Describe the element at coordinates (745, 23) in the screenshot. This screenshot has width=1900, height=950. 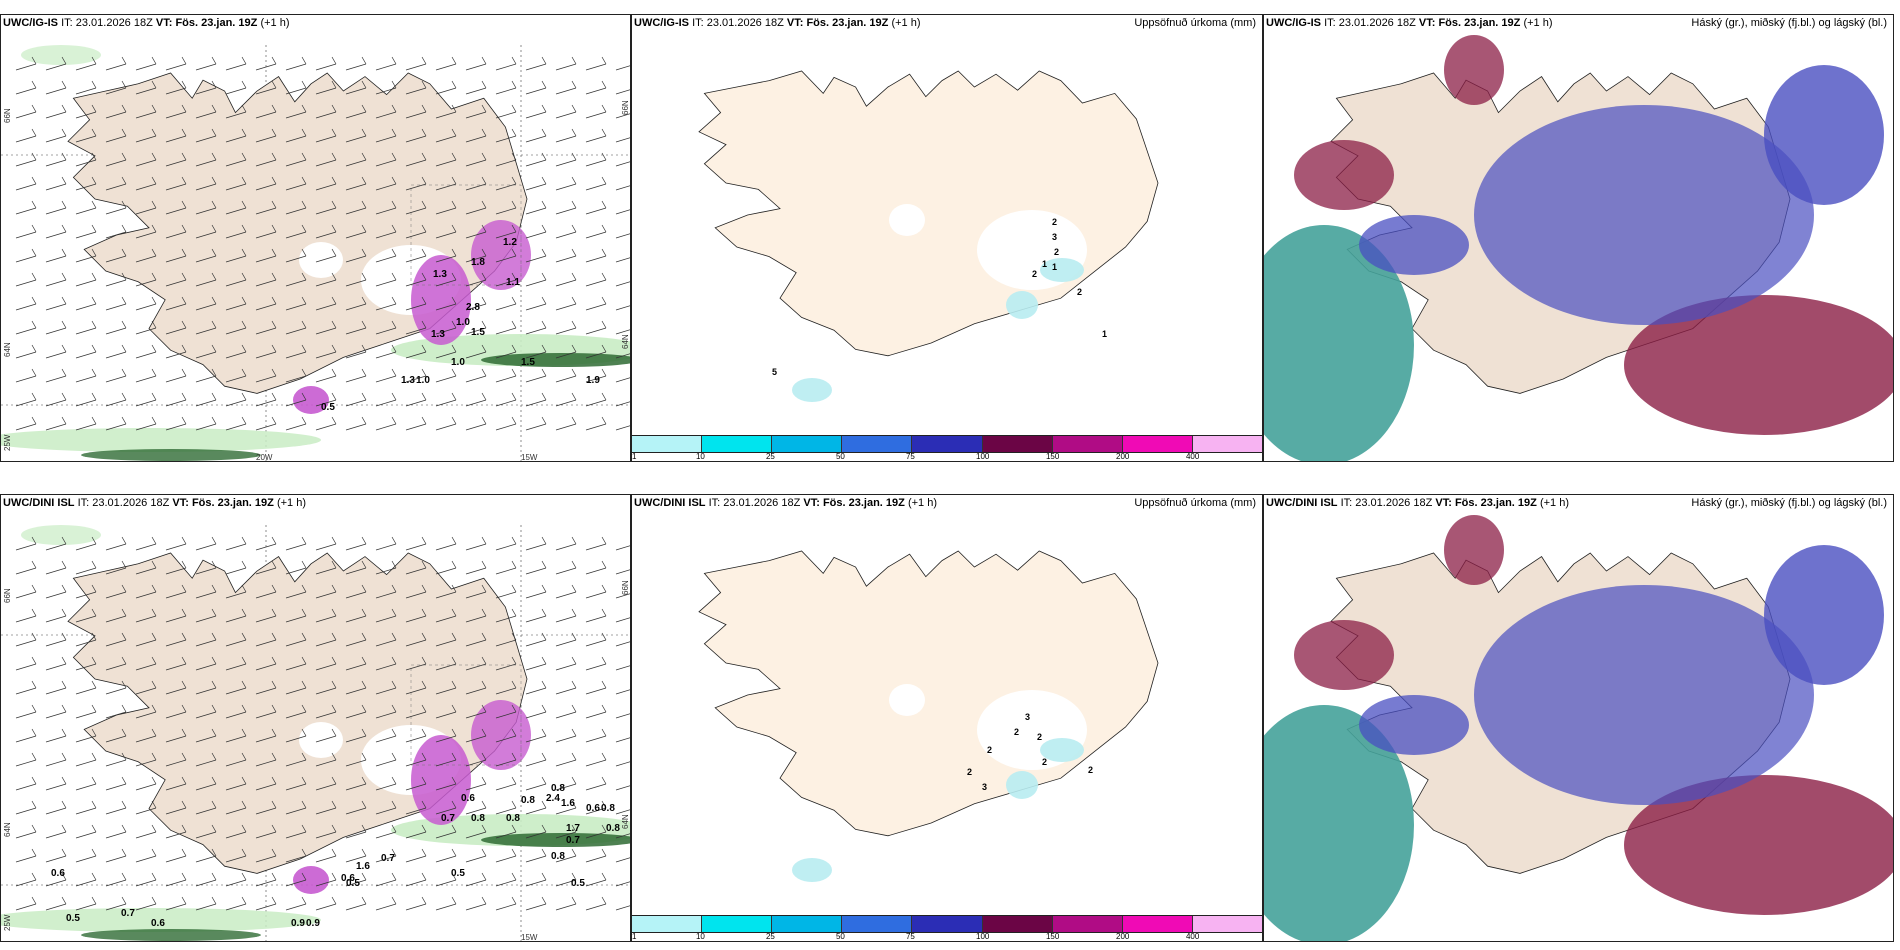
I see `init-time: 23.01.2026 18Z` at that location.